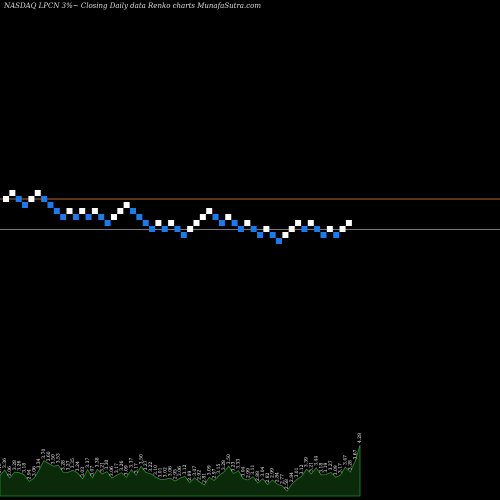 This screenshot has width=500, height=500. What do you see at coordinates (175, 474) in the screenshot?
I see `volume-label: 2.95` at bounding box center [175, 474].